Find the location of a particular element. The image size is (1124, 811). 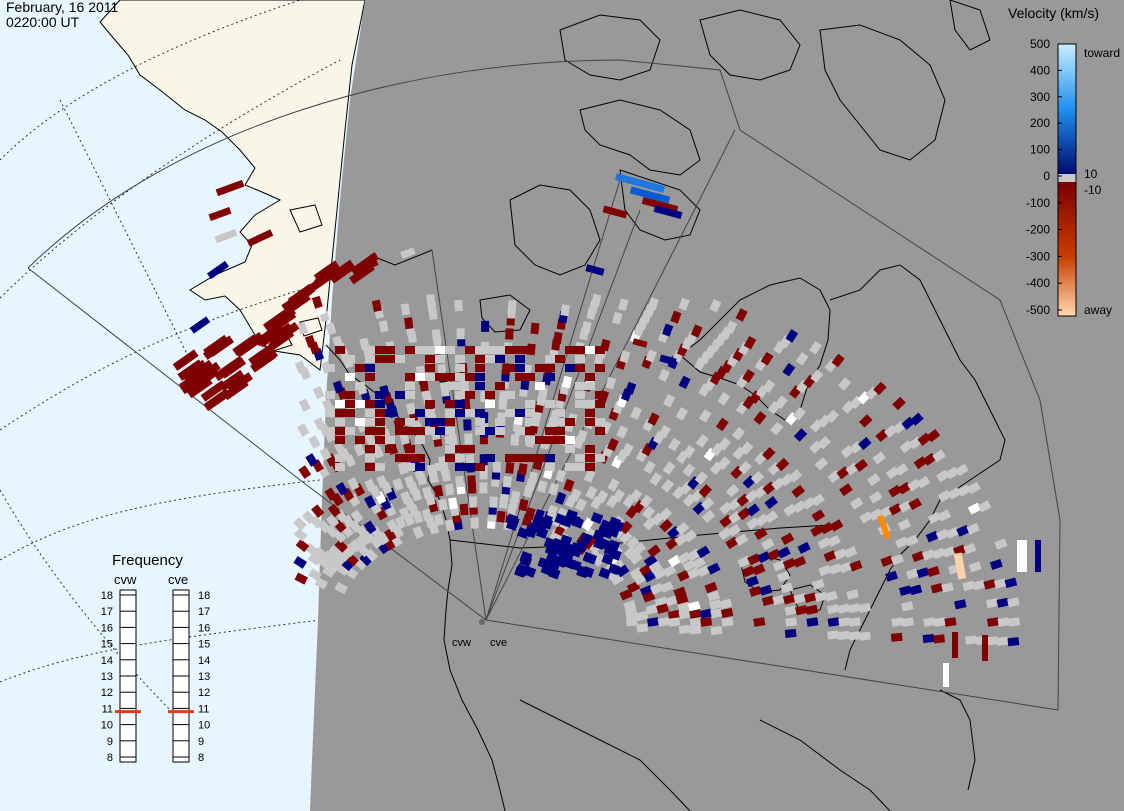

frequency-tick-label: 17 is located at coordinates (204, 612).